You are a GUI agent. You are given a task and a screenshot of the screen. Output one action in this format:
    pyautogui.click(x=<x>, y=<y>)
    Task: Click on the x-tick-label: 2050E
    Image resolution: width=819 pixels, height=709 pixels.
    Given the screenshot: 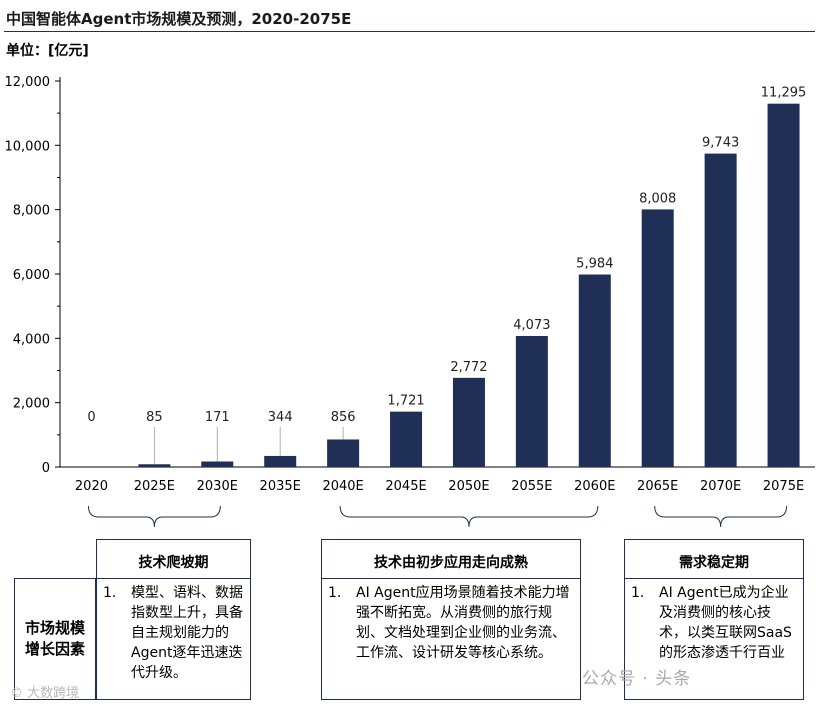 What is the action you would take?
    pyautogui.click(x=468, y=486)
    